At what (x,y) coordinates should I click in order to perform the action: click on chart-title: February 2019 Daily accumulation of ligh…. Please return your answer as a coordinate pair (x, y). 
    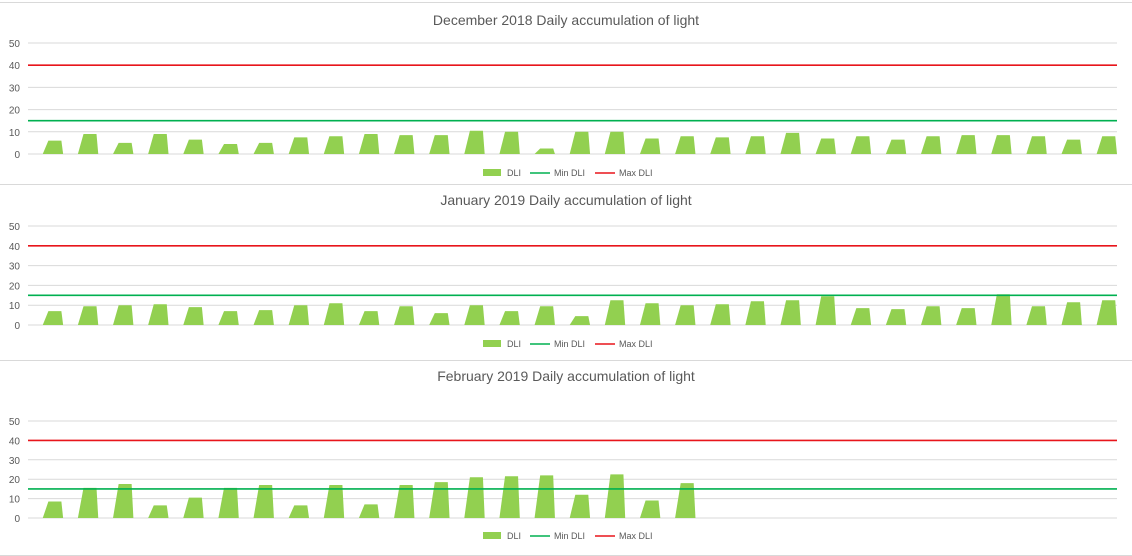
    Looking at the image, I should click on (566, 376).